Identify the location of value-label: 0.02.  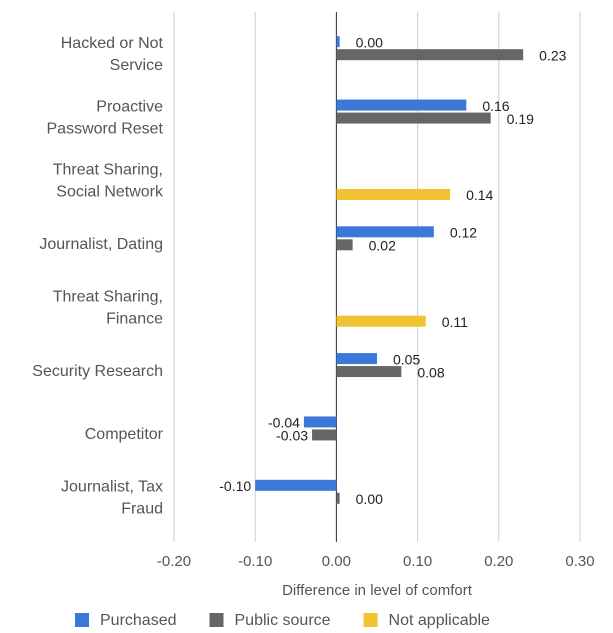
(382, 246).